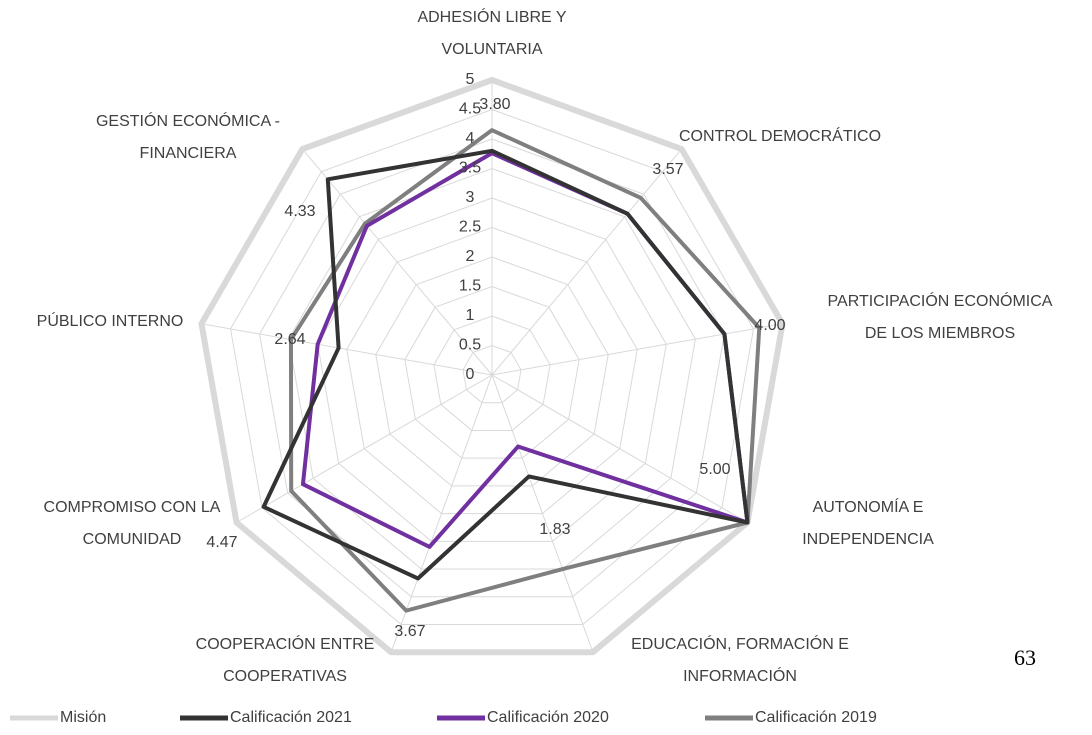 This screenshot has width=1092, height=735. Describe the element at coordinates (470, 227) in the screenshot. I see `r-tick-label: 2.5` at that location.